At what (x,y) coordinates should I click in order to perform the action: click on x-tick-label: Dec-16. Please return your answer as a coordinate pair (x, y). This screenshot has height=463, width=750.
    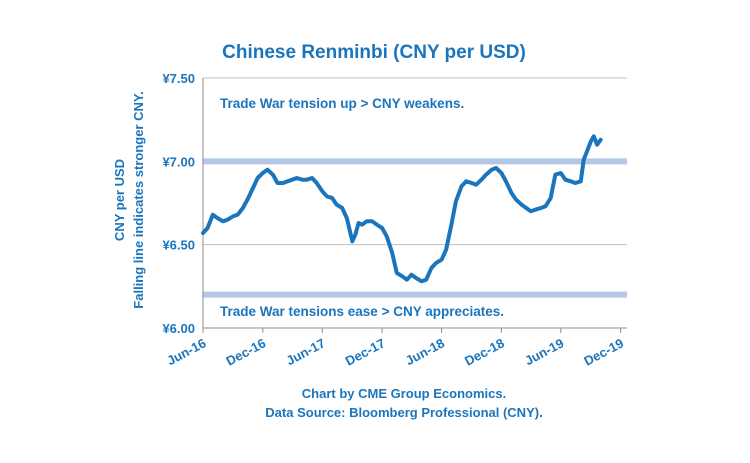
    Looking at the image, I should click on (246, 351).